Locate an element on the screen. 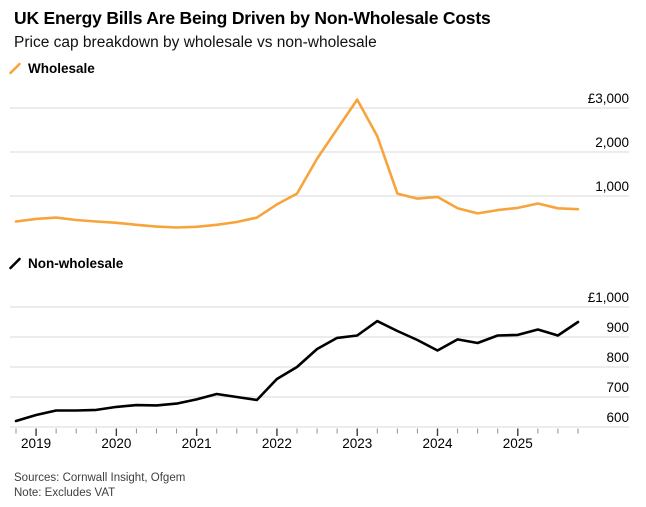 The width and height of the screenshot is (646, 507). legend-wholesale: Wholesale is located at coordinates (51, 68).